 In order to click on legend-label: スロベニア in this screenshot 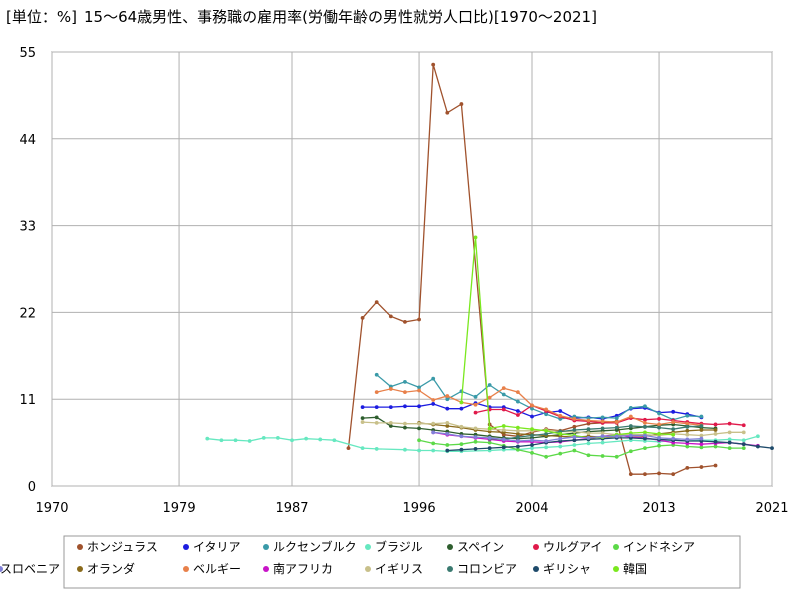, I will do `click(30, 569)`.